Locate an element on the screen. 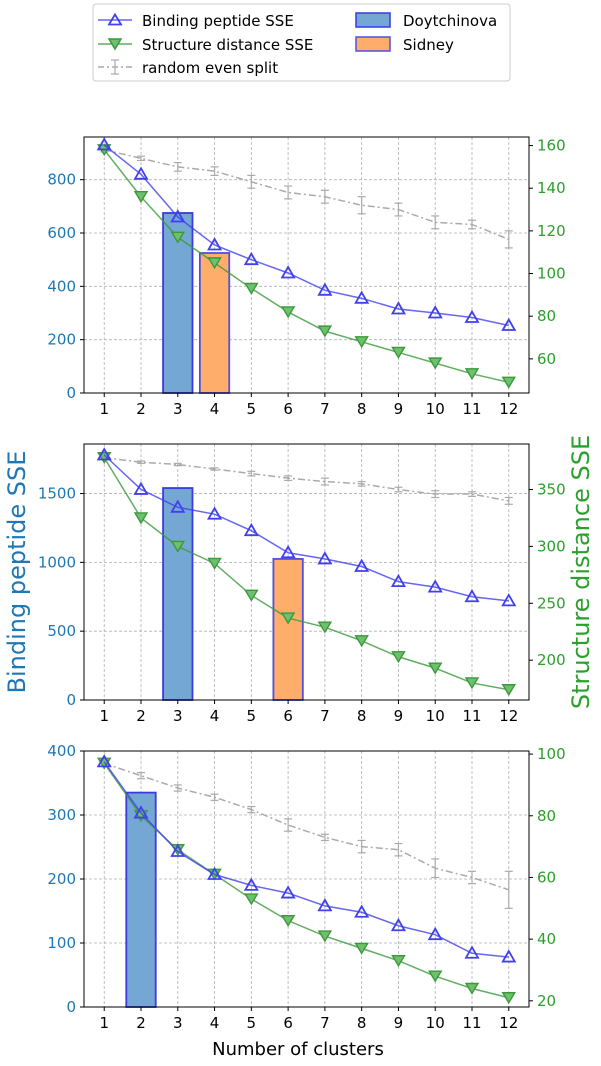 This screenshot has width=601, height=1066. panel-2-x-tick-label: 10 is located at coordinates (435, 716).